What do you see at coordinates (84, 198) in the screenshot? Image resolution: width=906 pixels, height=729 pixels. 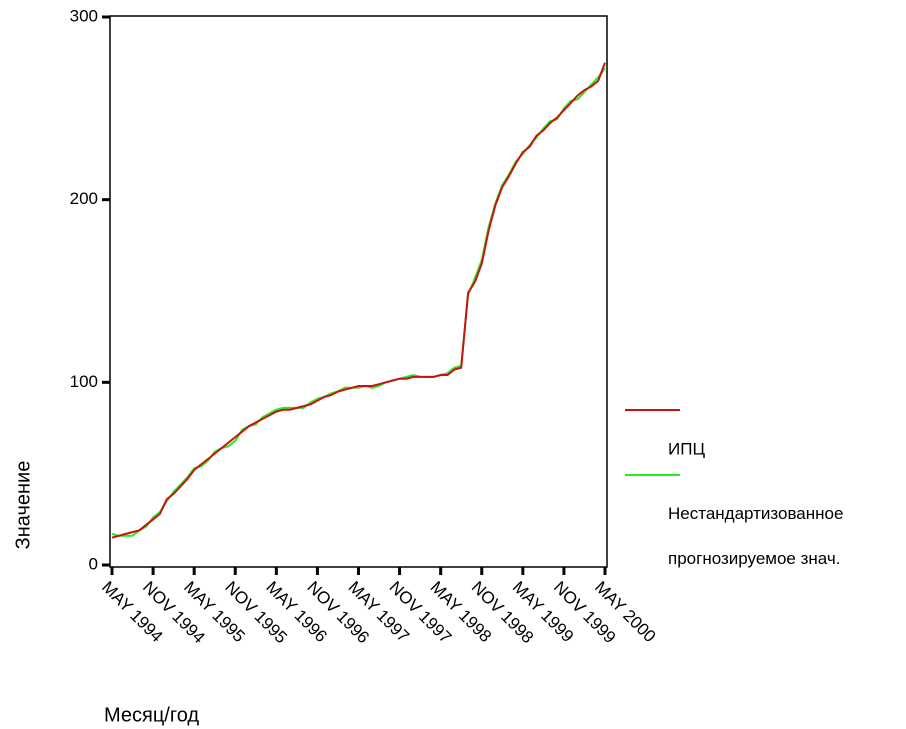 I see `y-tick-label: 200` at bounding box center [84, 198].